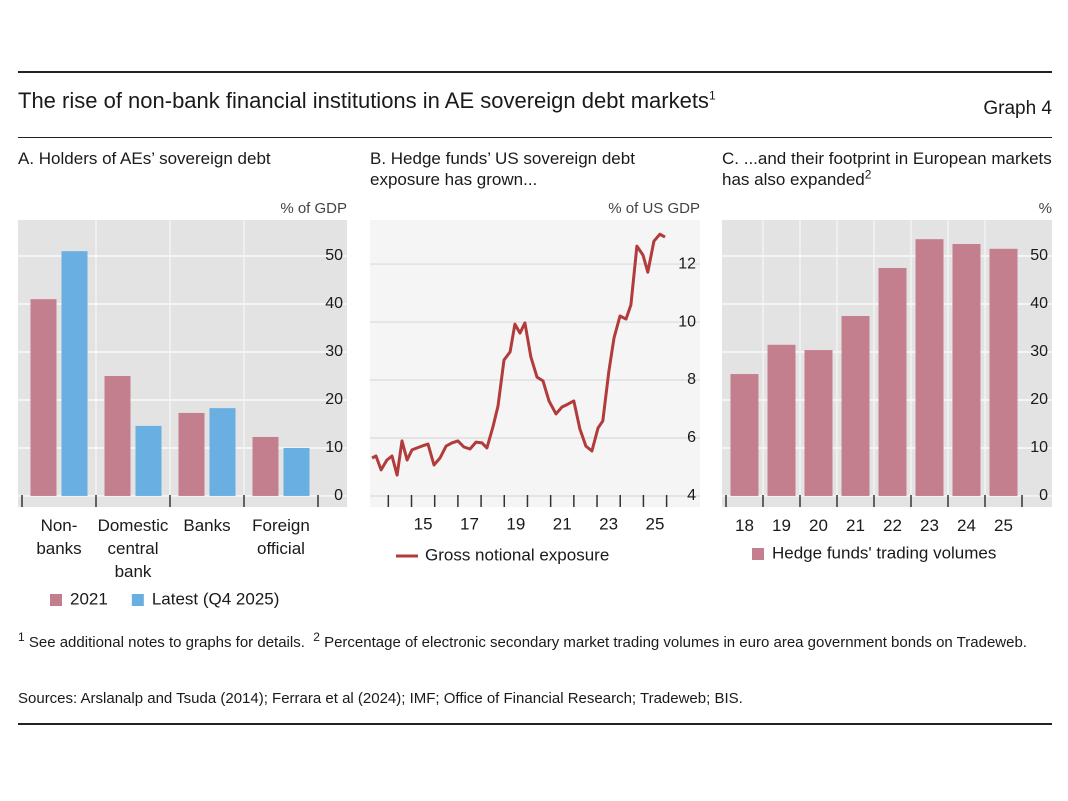 Image resolution: width=1068 pixels, height=801 pixels. Describe the element at coordinates (313, 208) in the screenshot. I see `axis-unit: % of GDP` at that location.